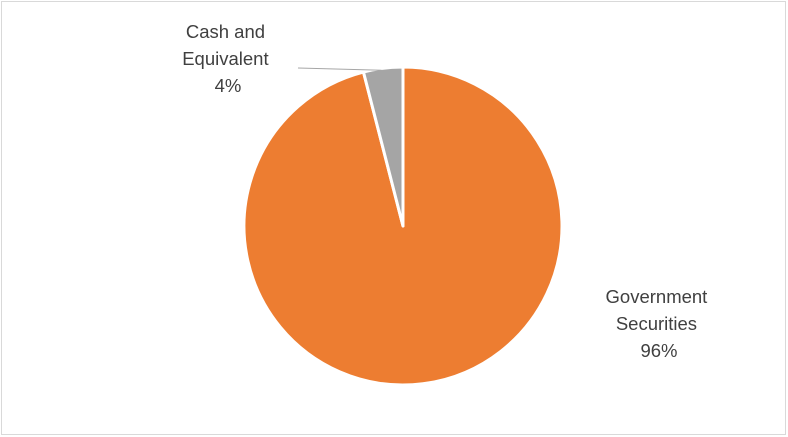 This screenshot has width=788, height=437. Describe the element at coordinates (383, 146) in the screenshot. I see `pie-slice-cash-and-equivalent` at that location.